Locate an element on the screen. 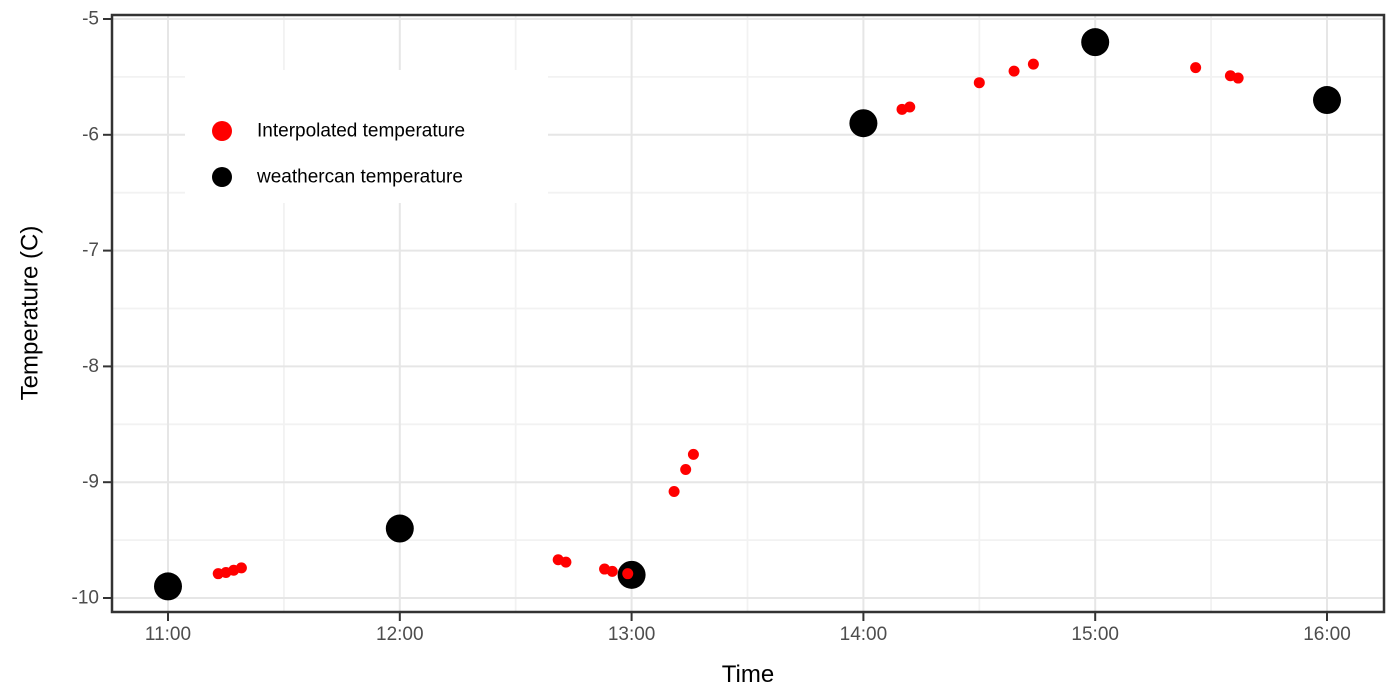 The image size is (1400, 700). legend-background is located at coordinates (366, 136).